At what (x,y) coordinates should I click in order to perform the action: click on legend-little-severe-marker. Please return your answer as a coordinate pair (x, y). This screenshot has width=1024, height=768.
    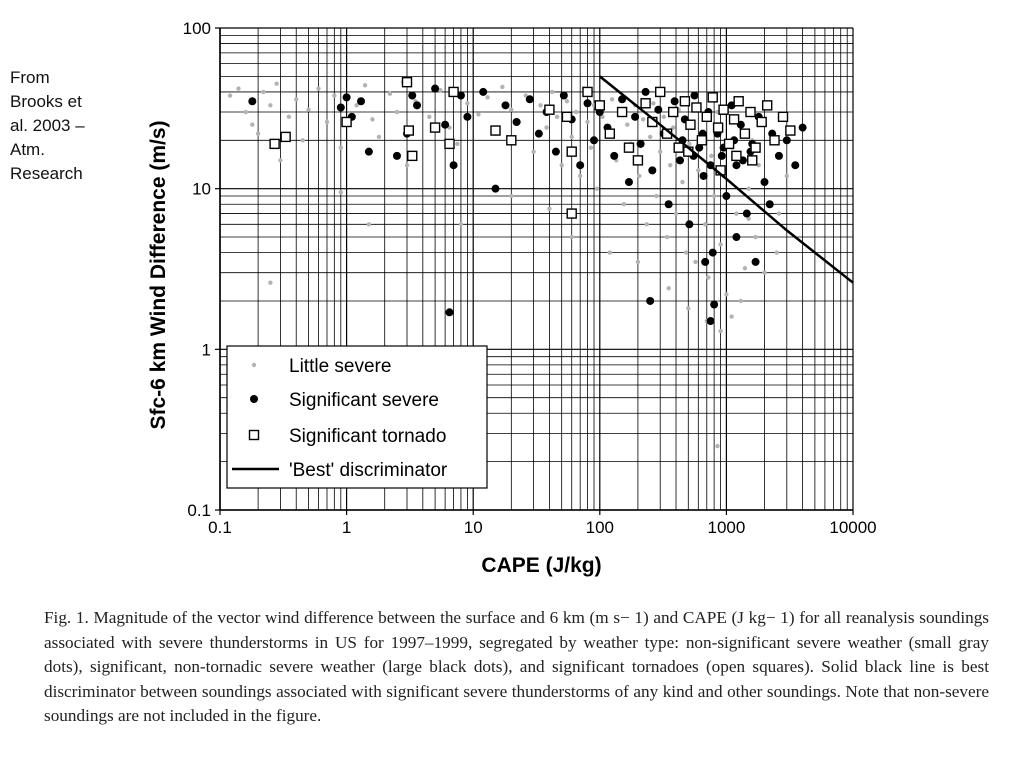
    Looking at the image, I should click on (254, 365).